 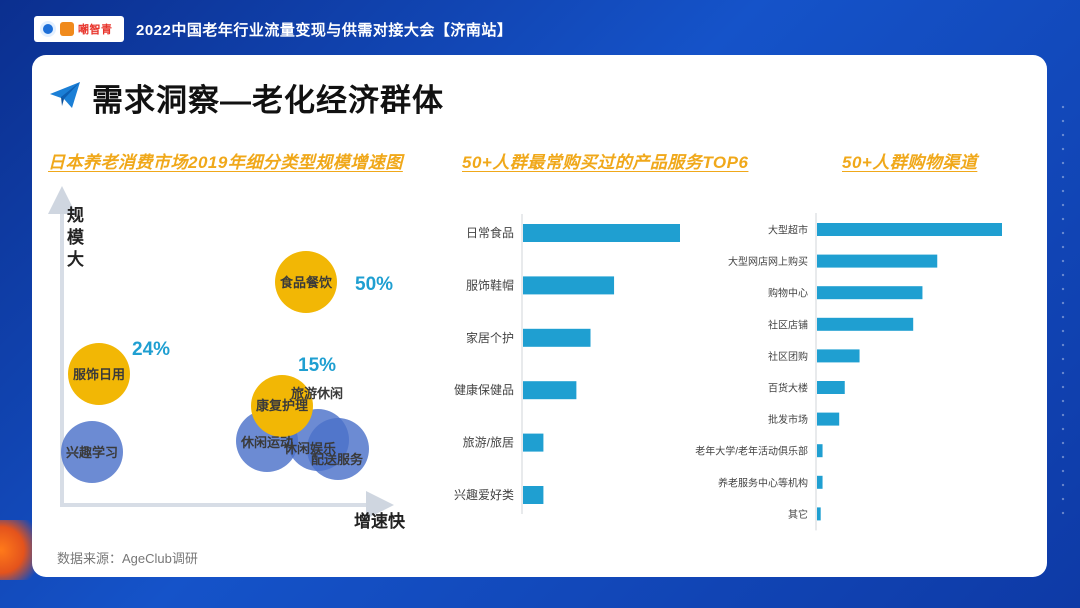 What do you see at coordinates (788, 230) in the screenshot?
I see `bar-label-大型超市: 大型超市` at bounding box center [788, 230].